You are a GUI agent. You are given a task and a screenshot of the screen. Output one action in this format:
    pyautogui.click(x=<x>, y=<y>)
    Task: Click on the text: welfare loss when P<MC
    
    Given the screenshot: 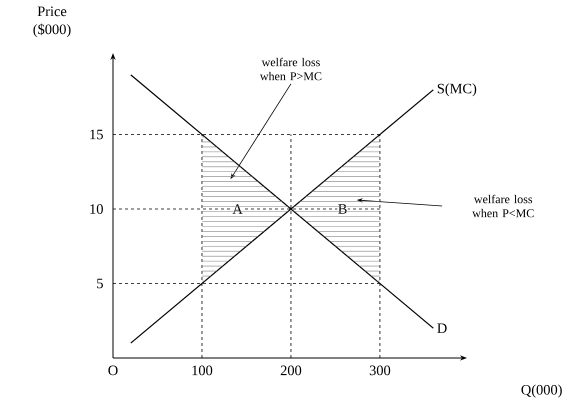 What is the action you would take?
    pyautogui.click(x=503, y=206)
    